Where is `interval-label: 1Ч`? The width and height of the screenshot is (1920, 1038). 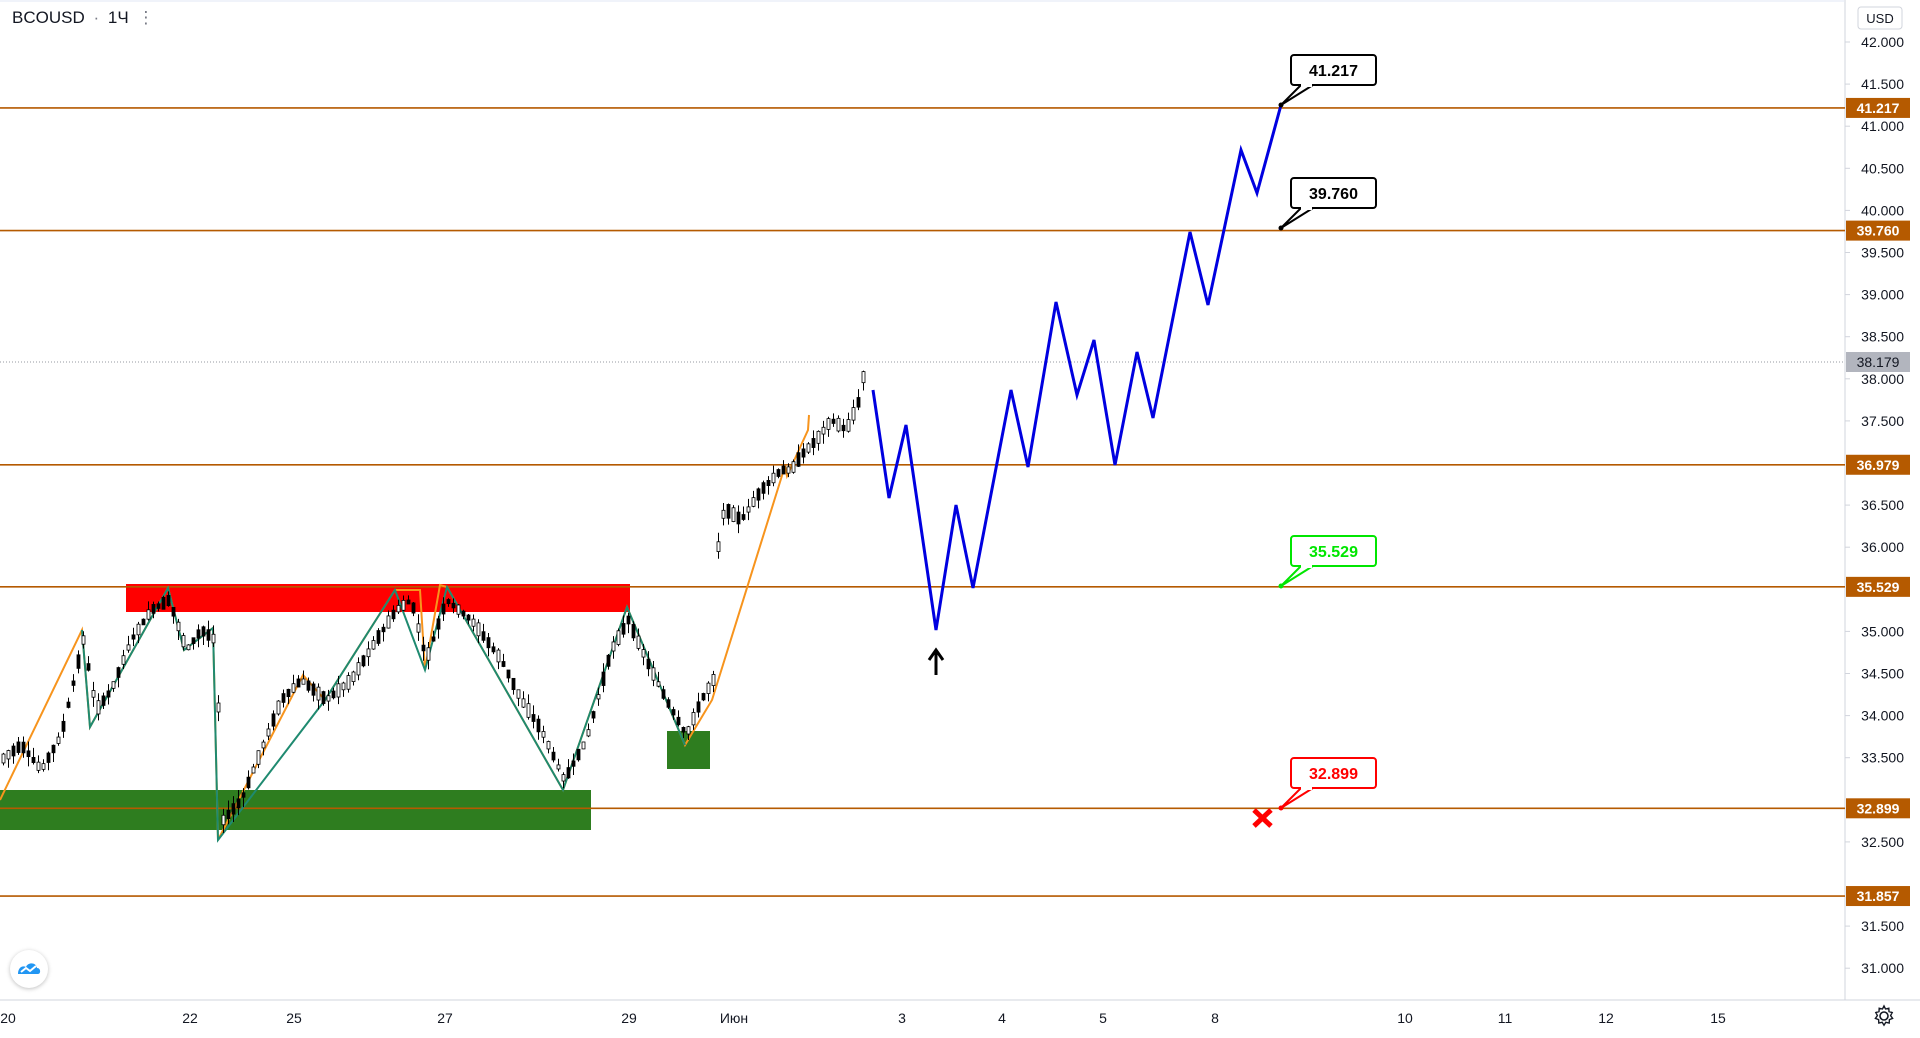 interval-label: 1Ч is located at coordinates (118, 17).